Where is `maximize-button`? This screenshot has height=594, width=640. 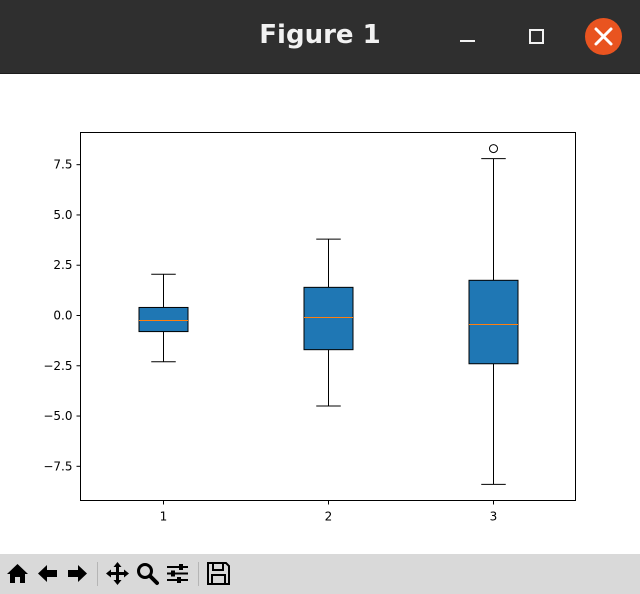 maximize-button is located at coordinates (537, 37).